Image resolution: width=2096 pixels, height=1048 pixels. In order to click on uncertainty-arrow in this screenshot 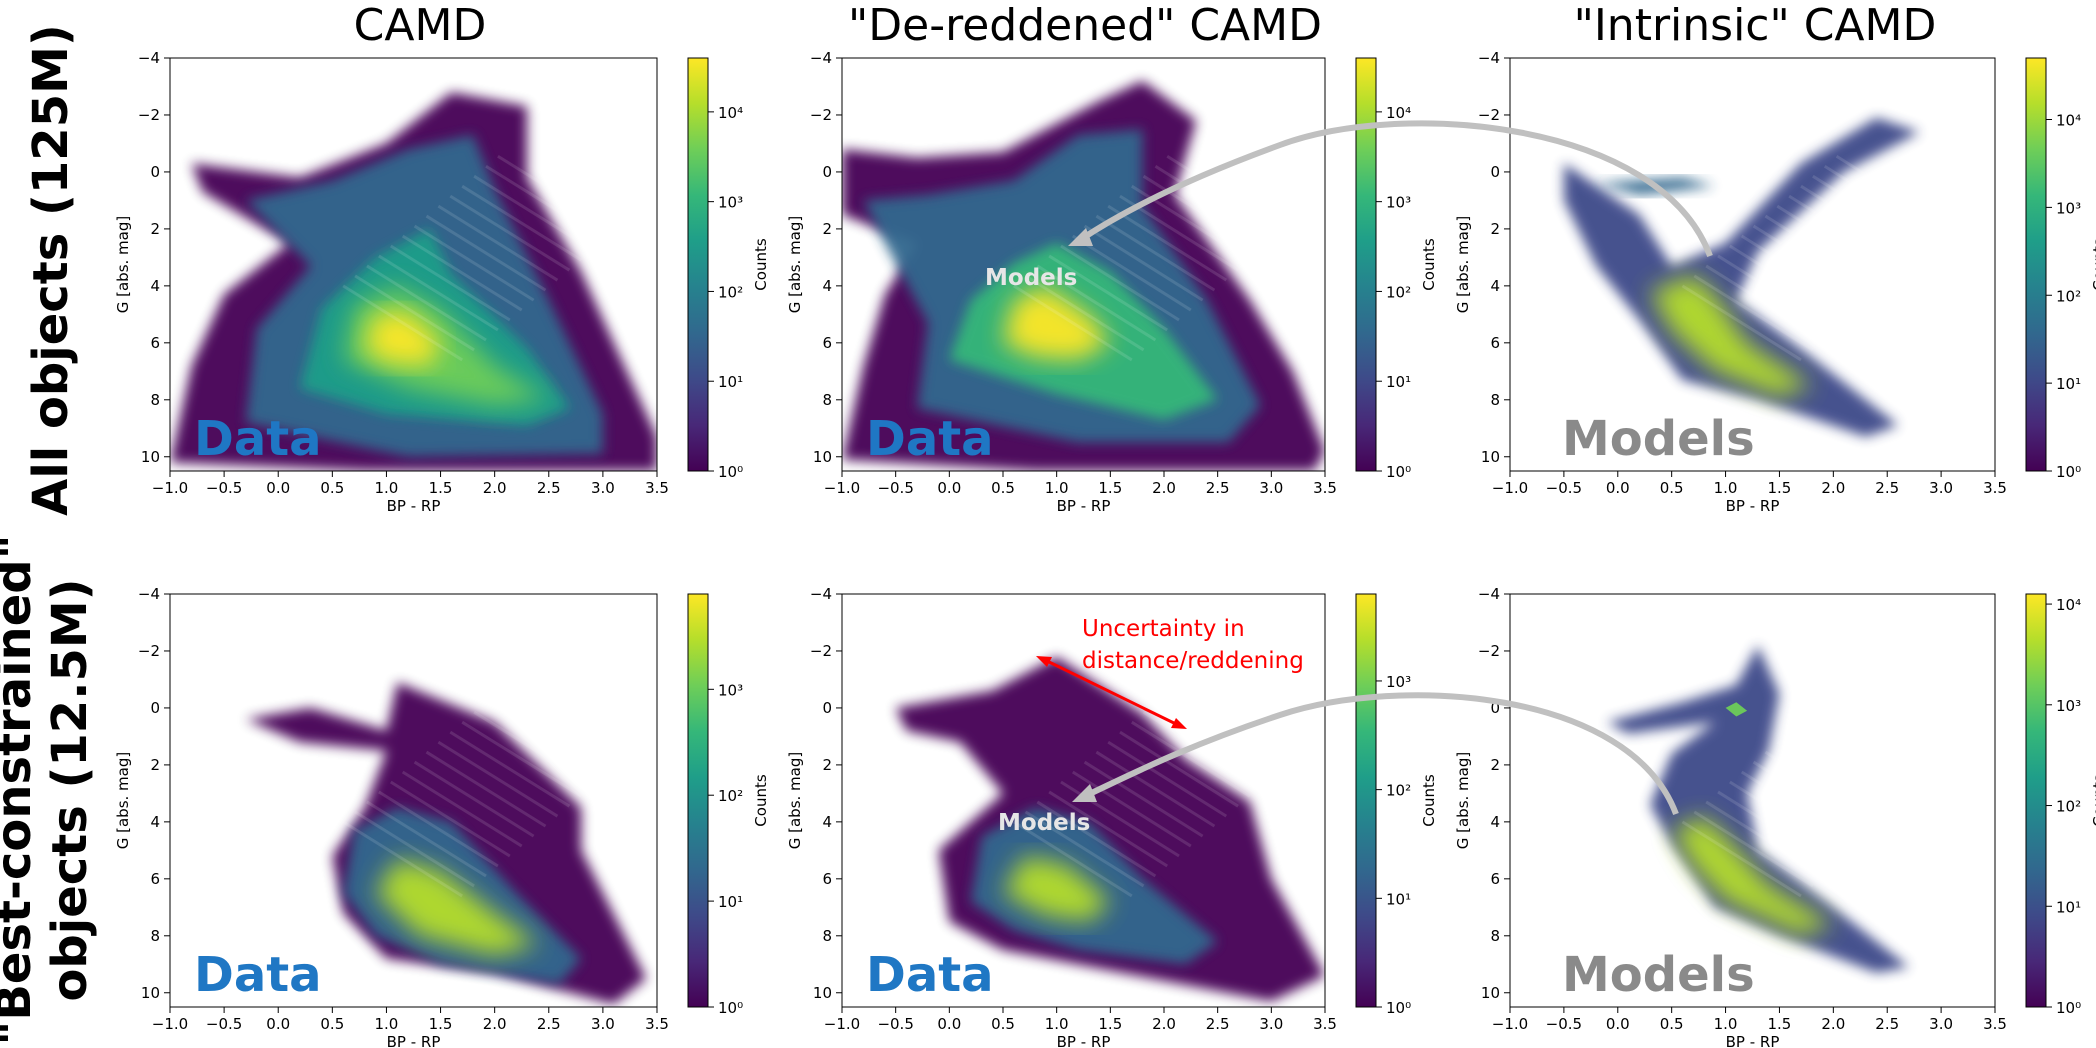, I will do `click(1111, 692)`.